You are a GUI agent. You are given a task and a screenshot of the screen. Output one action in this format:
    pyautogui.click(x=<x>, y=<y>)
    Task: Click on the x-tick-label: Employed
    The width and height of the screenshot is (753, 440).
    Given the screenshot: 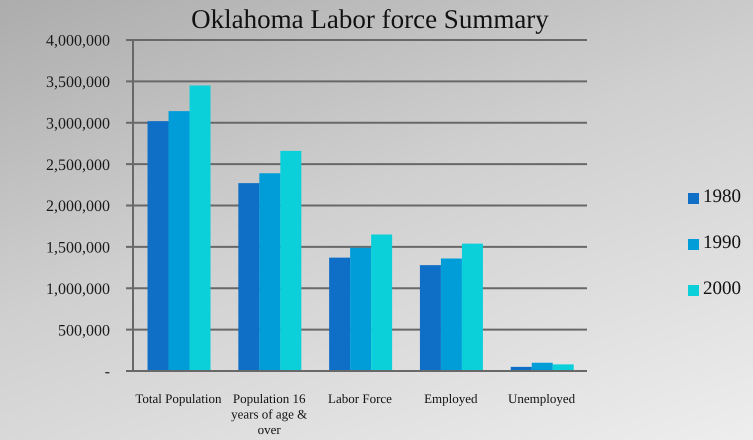 What is the action you would take?
    pyautogui.click(x=451, y=398)
    